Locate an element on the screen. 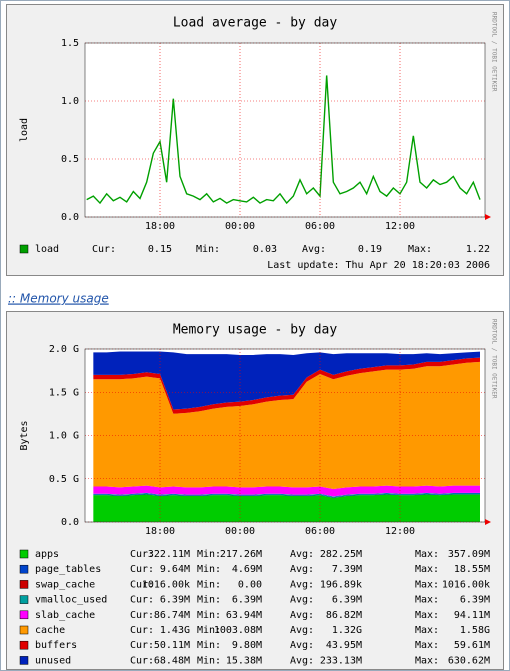 The width and height of the screenshot is (510, 671). legend-stat-value: 9.64M is located at coordinates (175, 569).